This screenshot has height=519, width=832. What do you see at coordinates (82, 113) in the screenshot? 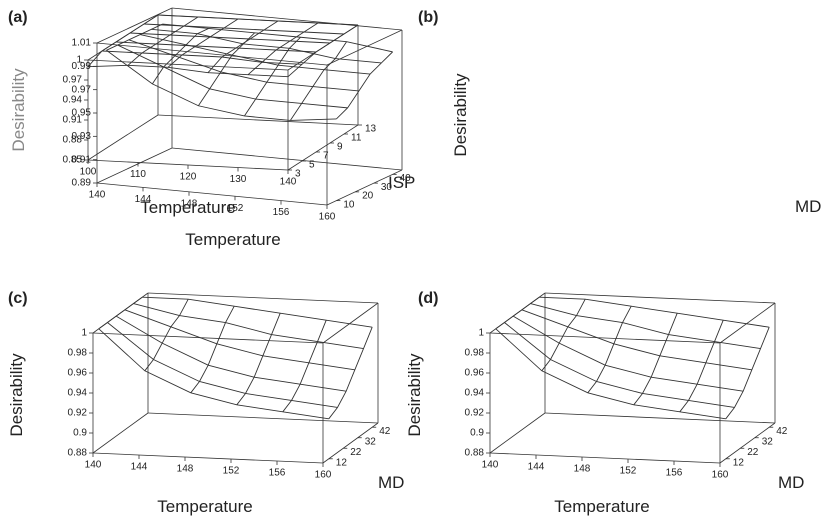
I see `z-tick-label: 0.95` at bounding box center [82, 113].